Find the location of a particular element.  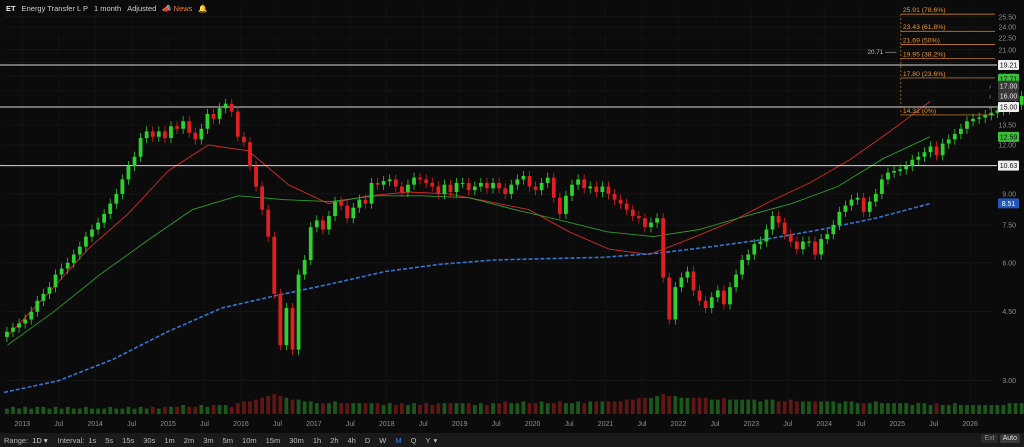

adjustment-label: Adjusted is located at coordinates (142, 8).